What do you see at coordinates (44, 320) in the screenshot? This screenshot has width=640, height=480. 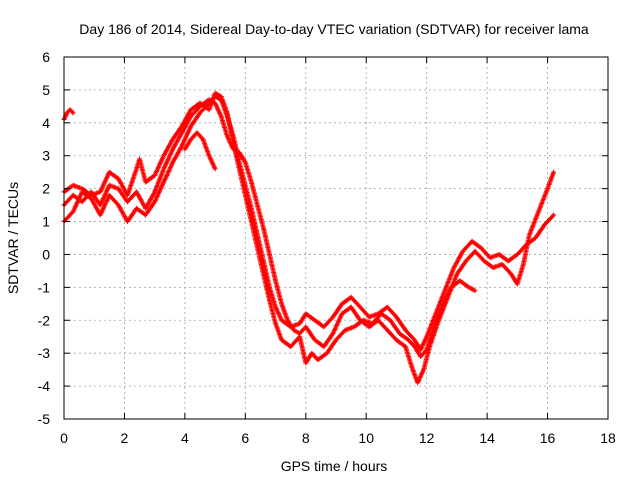 I see `y-tick-label: -2` at bounding box center [44, 320].